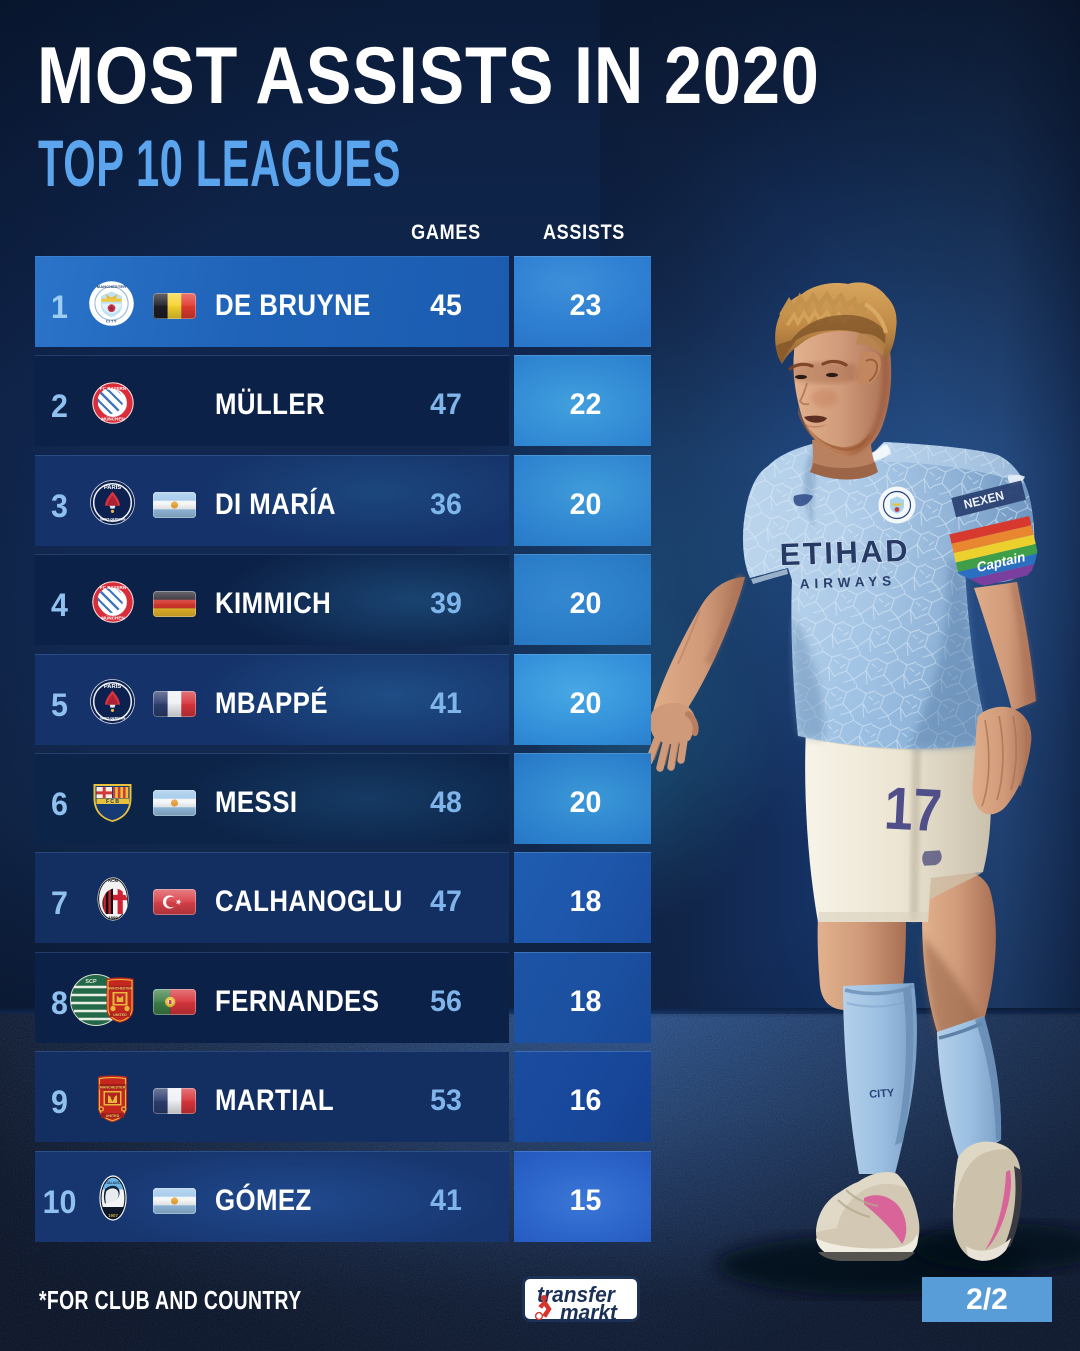  Describe the element at coordinates (113, 1183) in the screenshot. I see `svg-text: ATALANTA` at that location.